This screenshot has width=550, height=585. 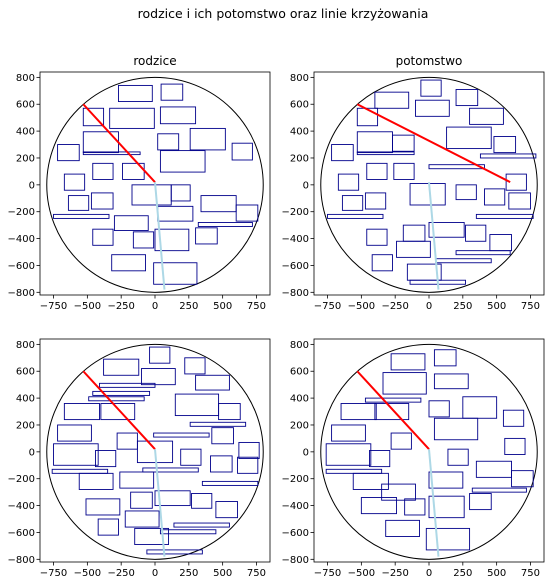 I want to click on subplot-title: potomstwo, so click(x=429, y=61).